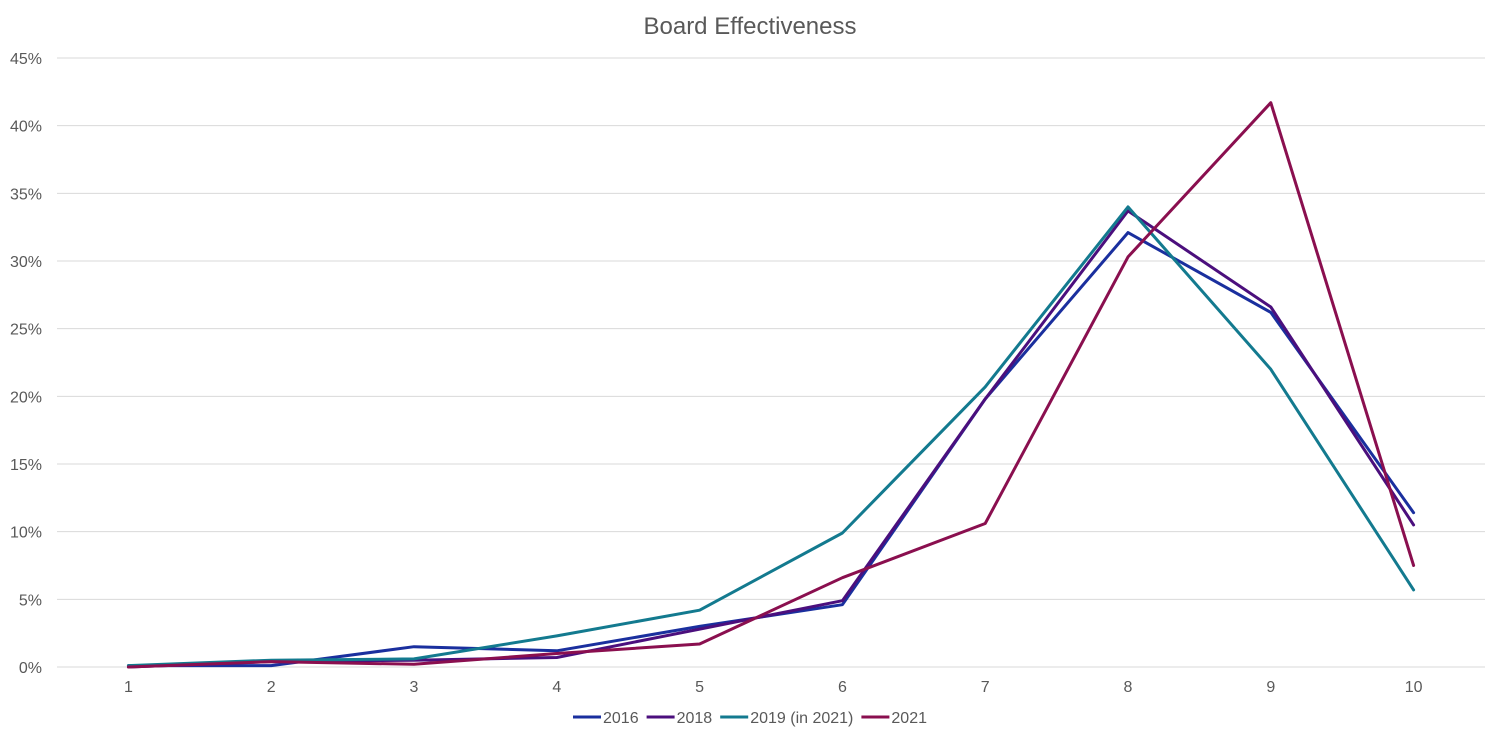  I want to click on y-tick-label: 45%, so click(26, 59).